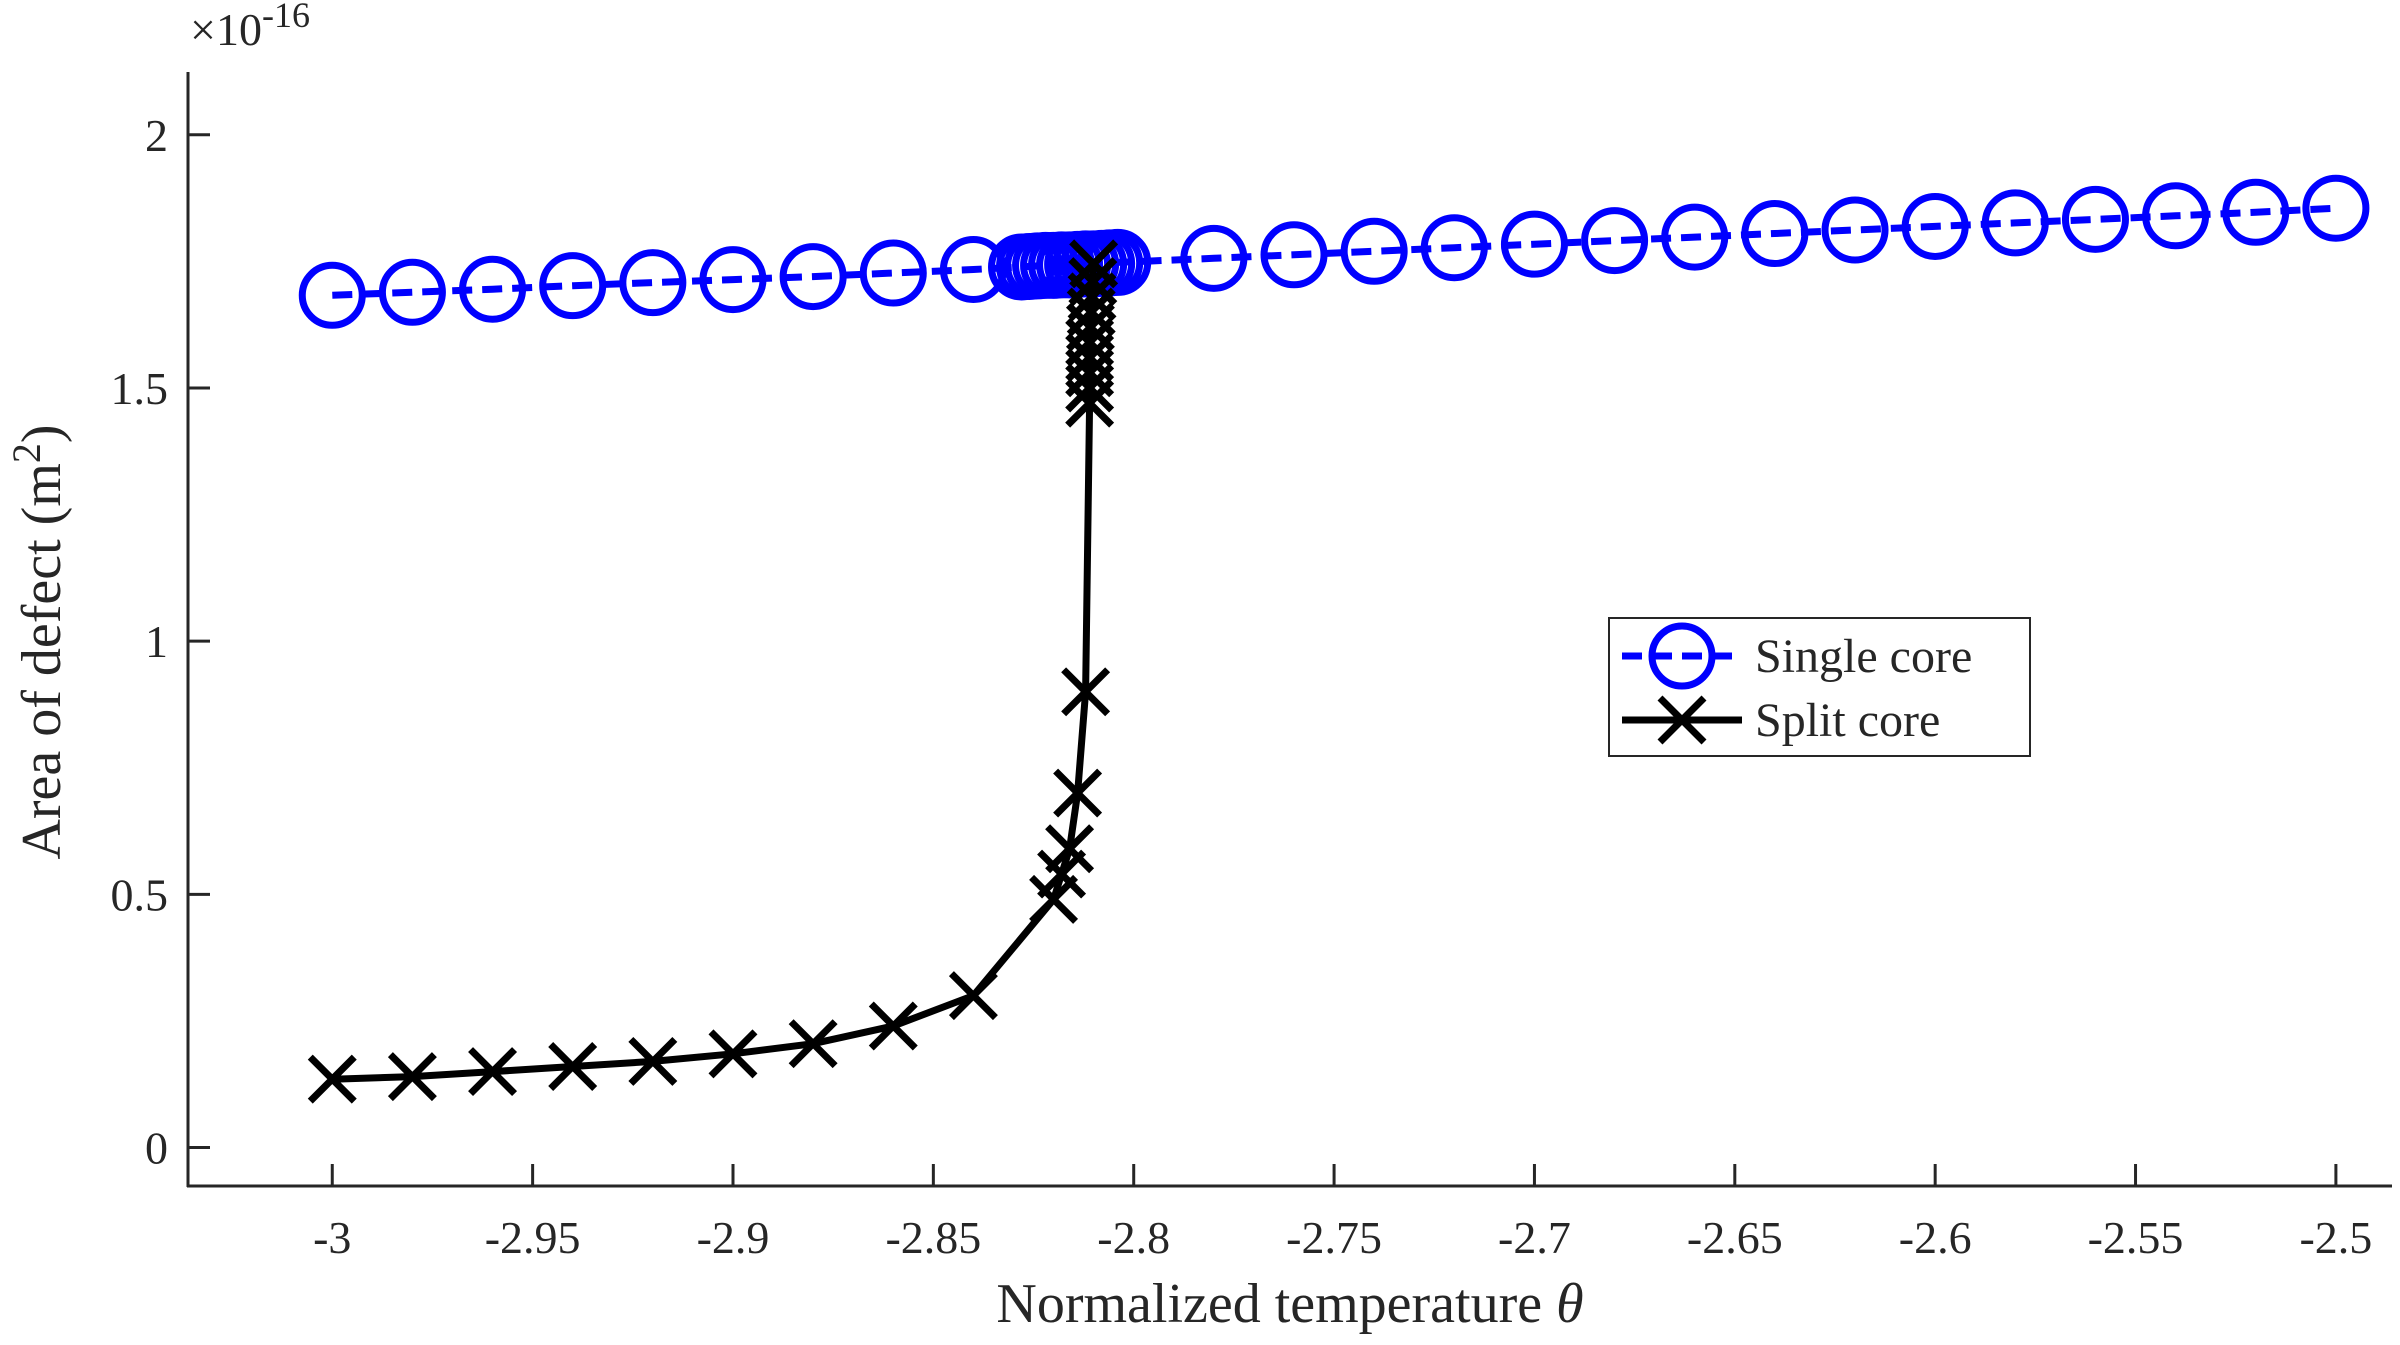 Image resolution: width=2400 pixels, height=1345 pixels. Describe the element at coordinates (933, 1237) in the screenshot. I see `x-tick-label: -2.85` at that location.